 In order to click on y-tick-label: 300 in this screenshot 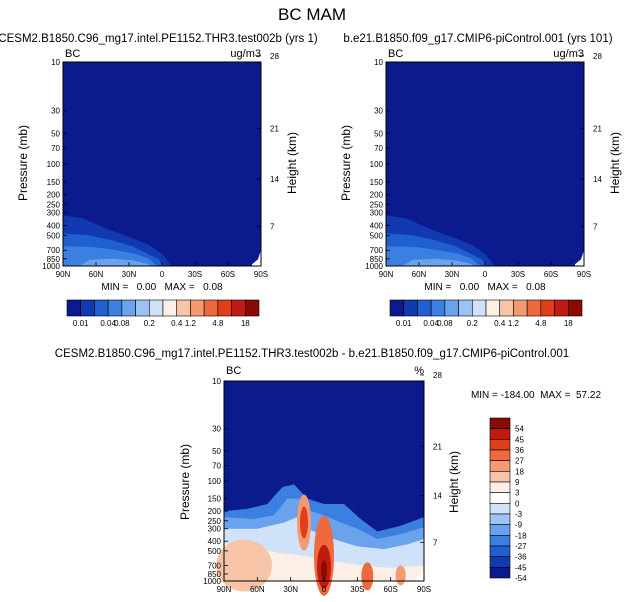, I will do `click(215, 529)`.